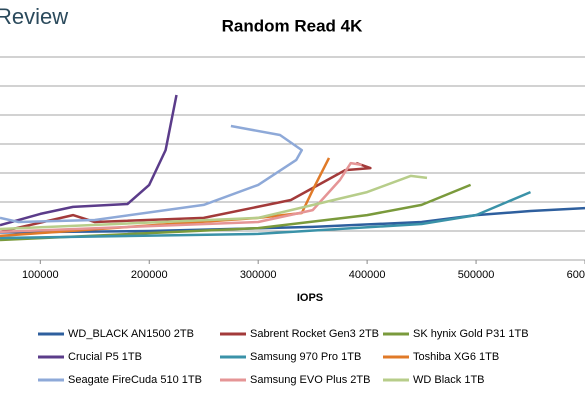 This screenshot has height=401, width=585. Describe the element at coordinates (149, 275) in the screenshot. I see `x-tick-label: 200000` at that location.